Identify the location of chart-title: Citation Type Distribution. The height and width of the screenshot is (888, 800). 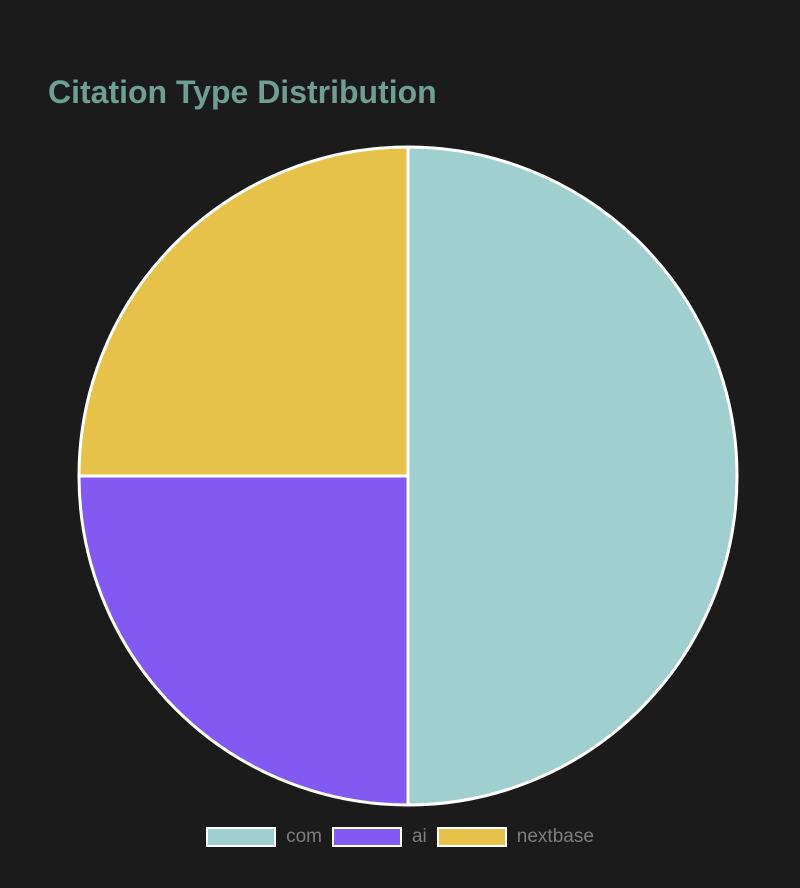
(242, 92).